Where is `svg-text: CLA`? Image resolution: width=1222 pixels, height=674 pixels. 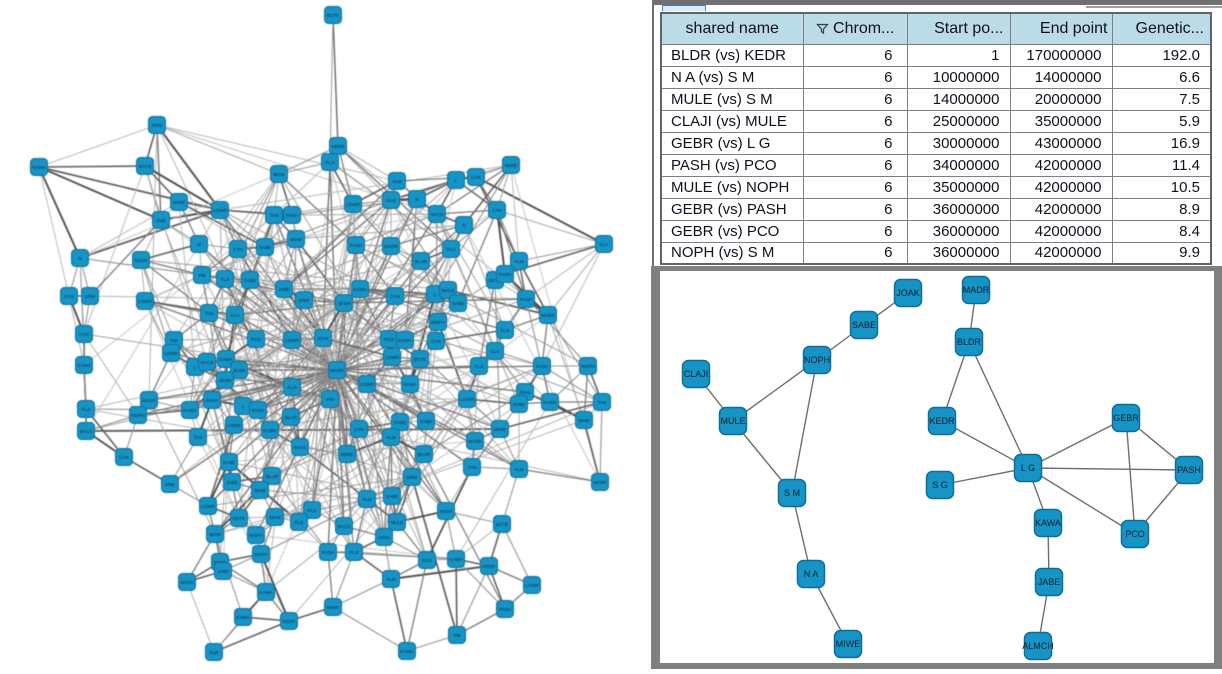 svg-text: CLA is located at coordinates (605, 244).